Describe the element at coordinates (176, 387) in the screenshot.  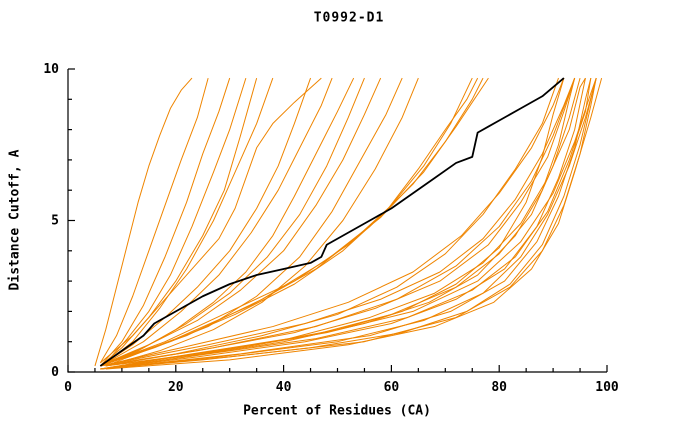
I see `x-tick-label: 20` at that location.